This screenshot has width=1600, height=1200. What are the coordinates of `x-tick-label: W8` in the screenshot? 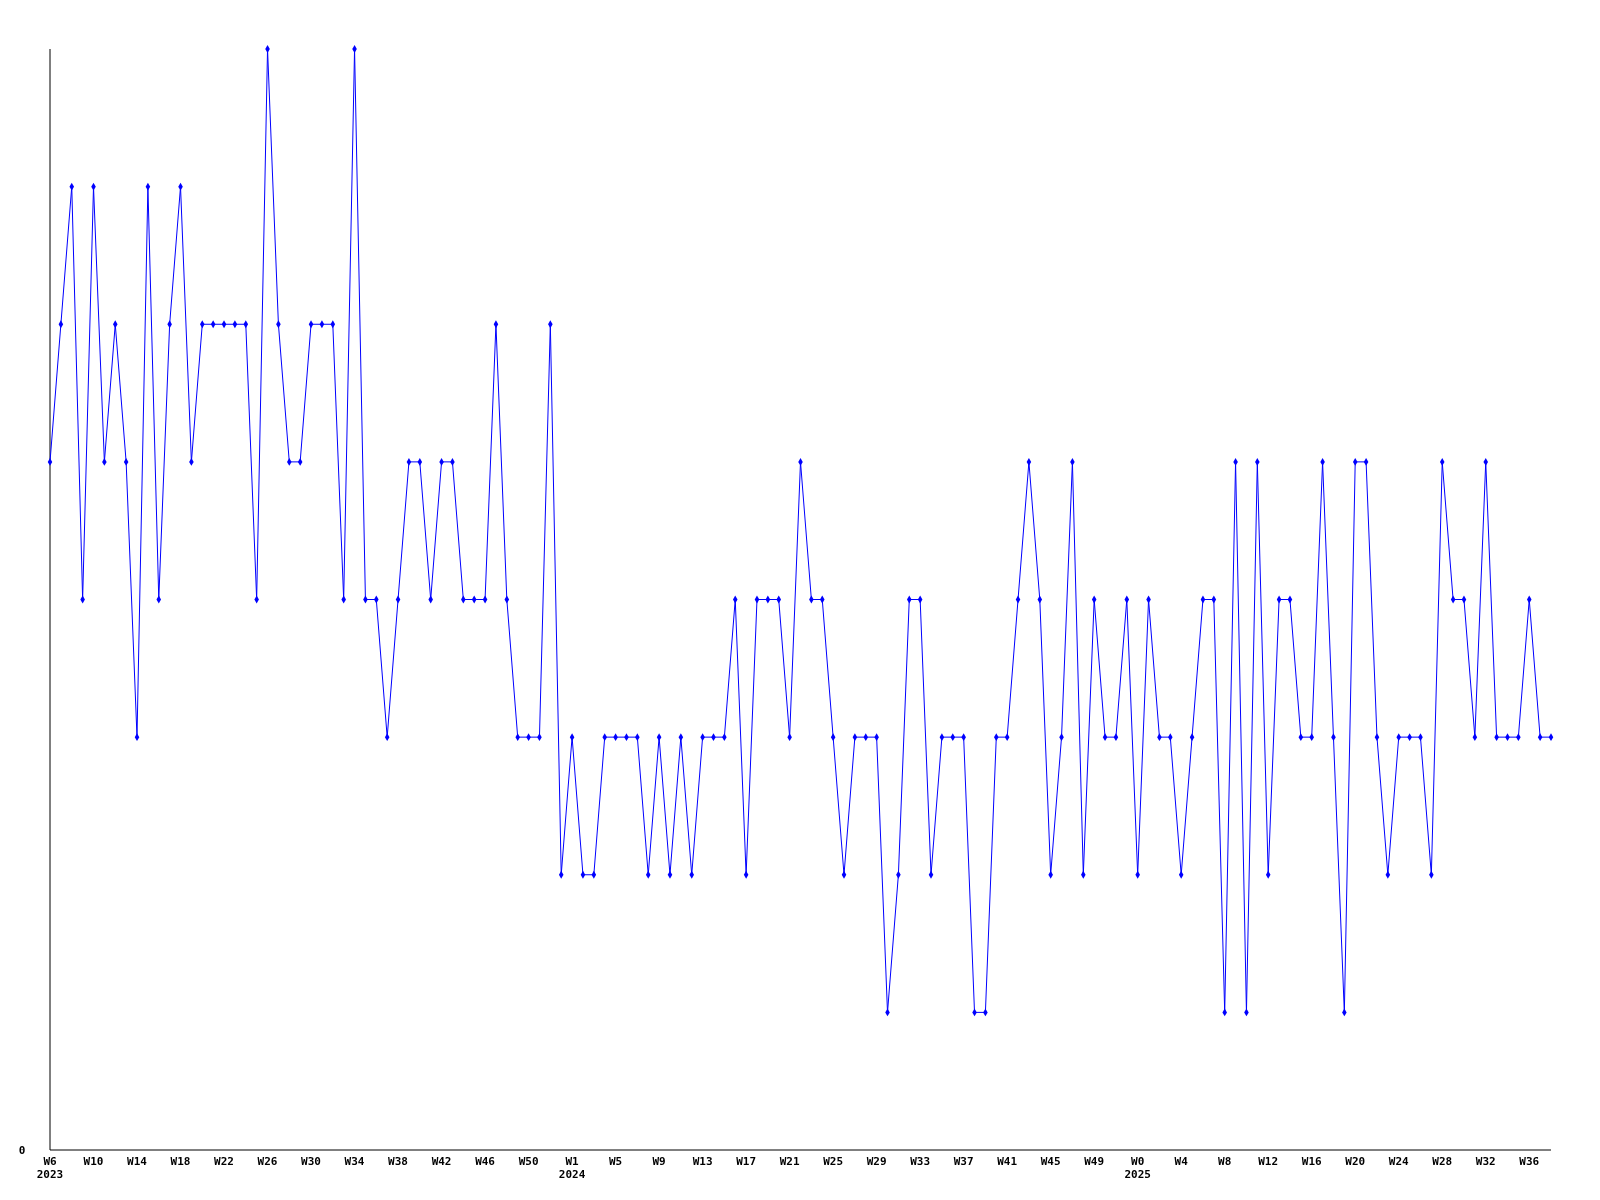 It's located at (1225, 1161).